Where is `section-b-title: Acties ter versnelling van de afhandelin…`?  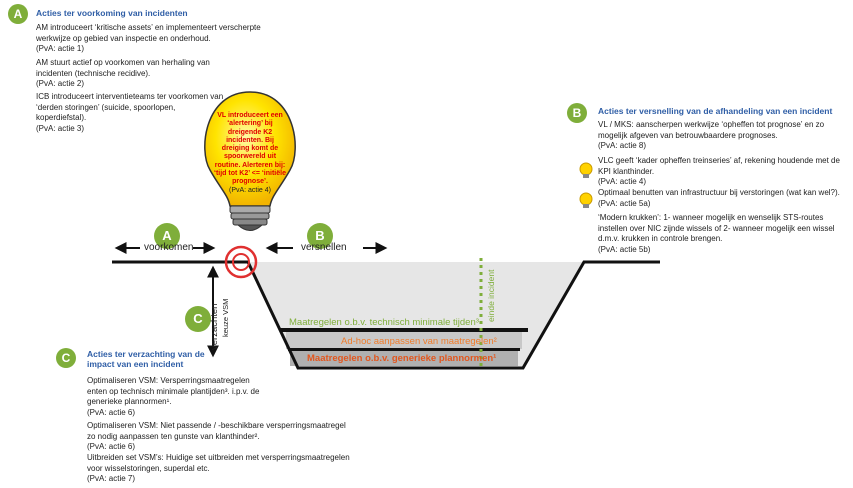
section-b-title: Acties ter versnelling van de afhandelin… is located at coordinates (715, 111).